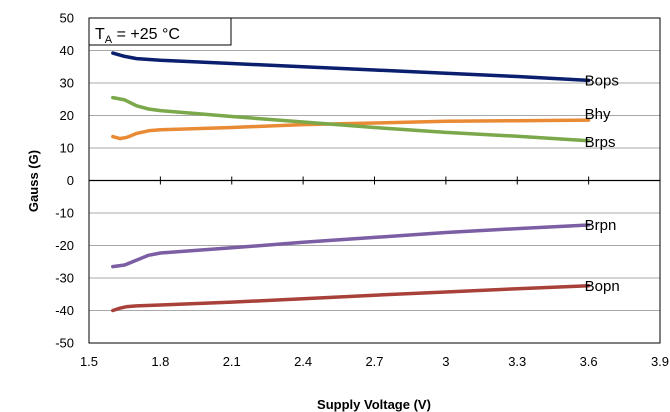 The image size is (670, 412). What do you see at coordinates (89, 361) in the screenshot?
I see `x-tick-label: 1.5` at bounding box center [89, 361].